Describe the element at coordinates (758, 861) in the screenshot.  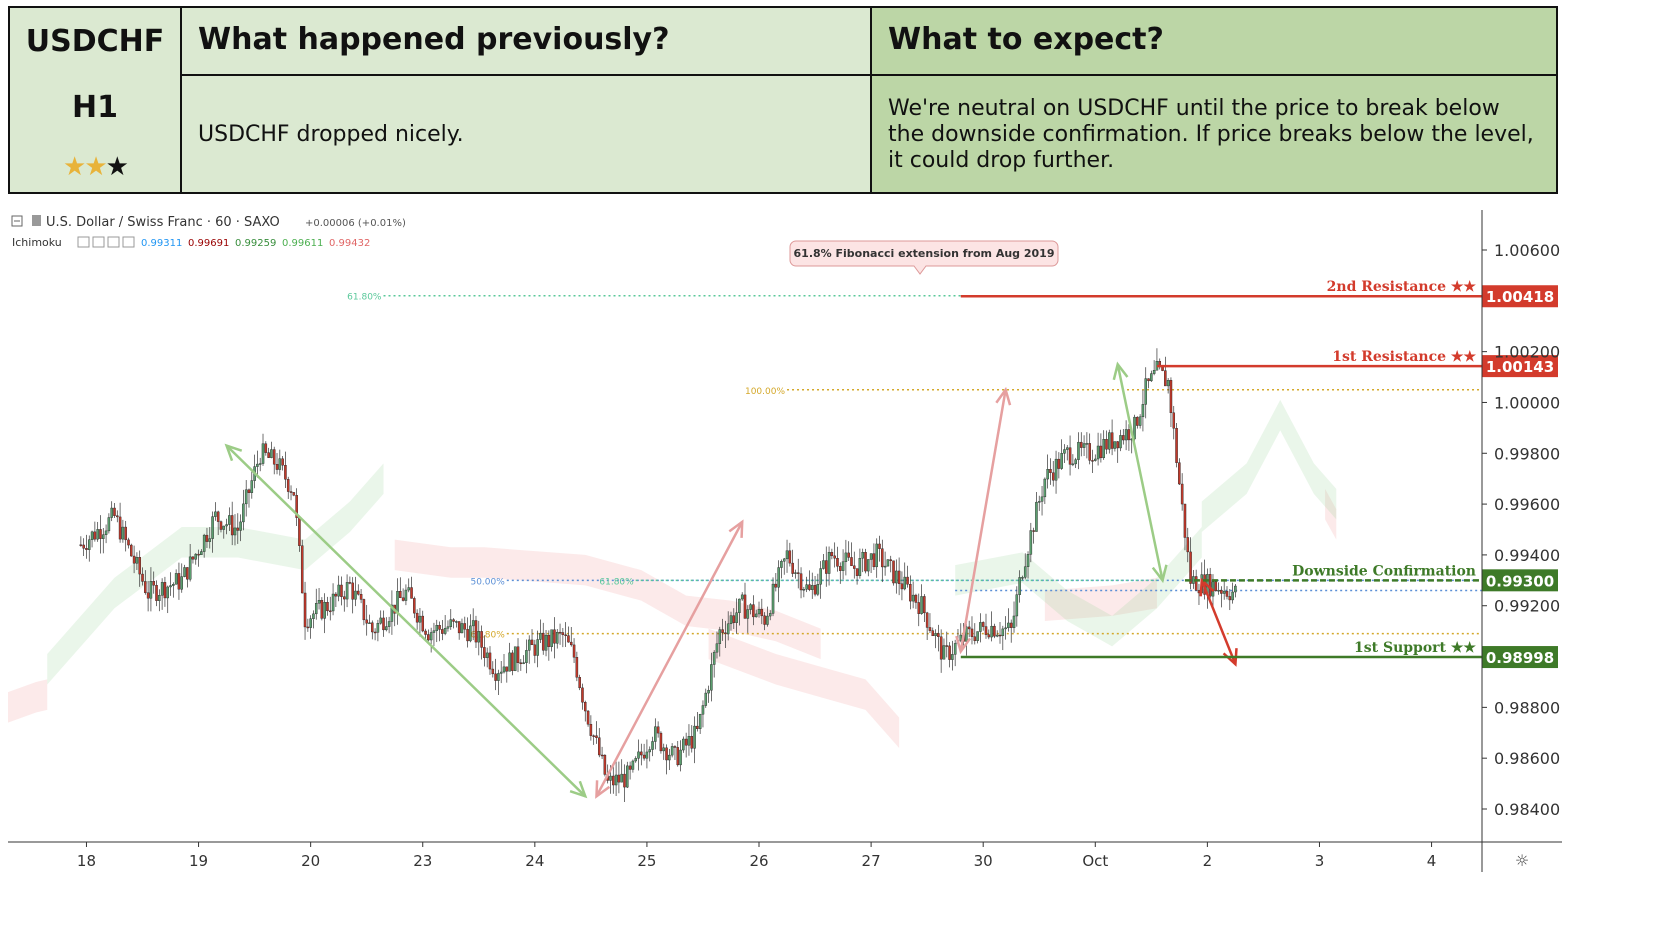
I see `x-tick-label: 26` at that location.